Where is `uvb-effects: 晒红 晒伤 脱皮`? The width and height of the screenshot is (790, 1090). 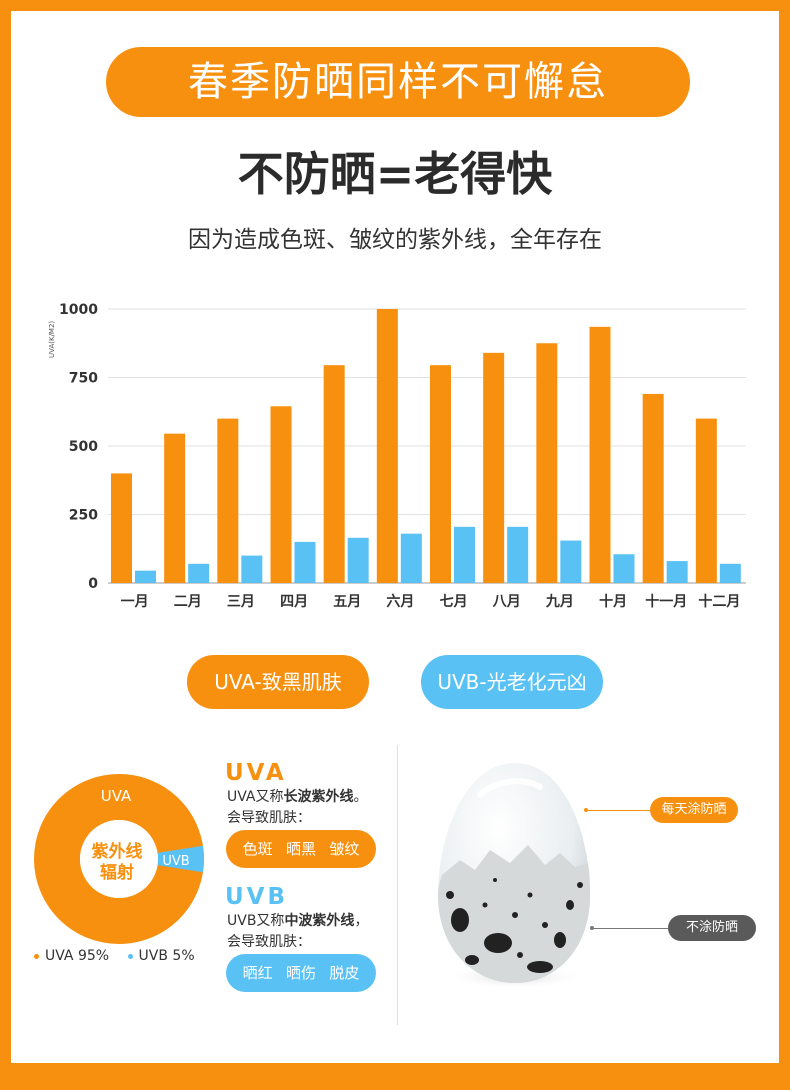
uvb-effects: 晒红 晒伤 脱皮 is located at coordinates (301, 973).